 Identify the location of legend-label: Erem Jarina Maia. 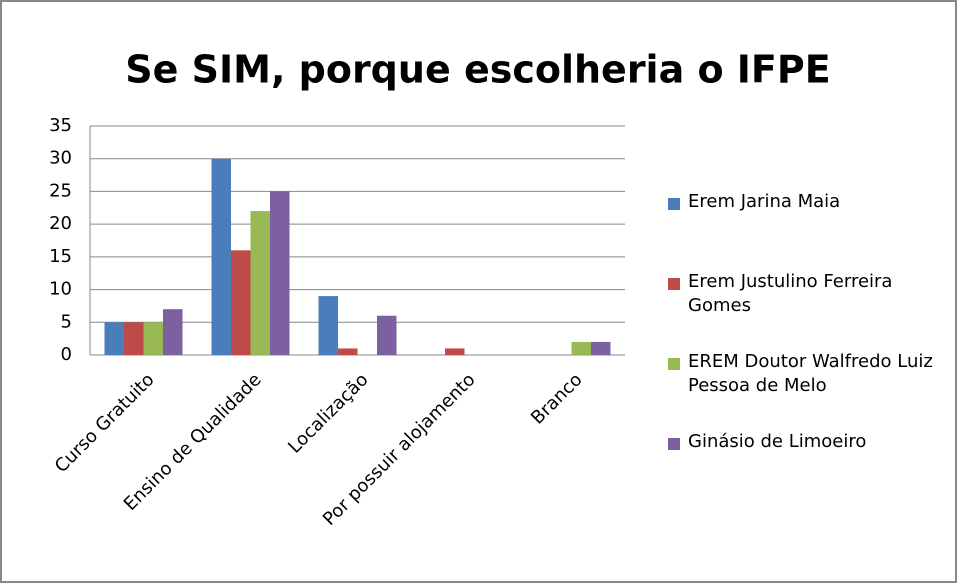
(764, 201).